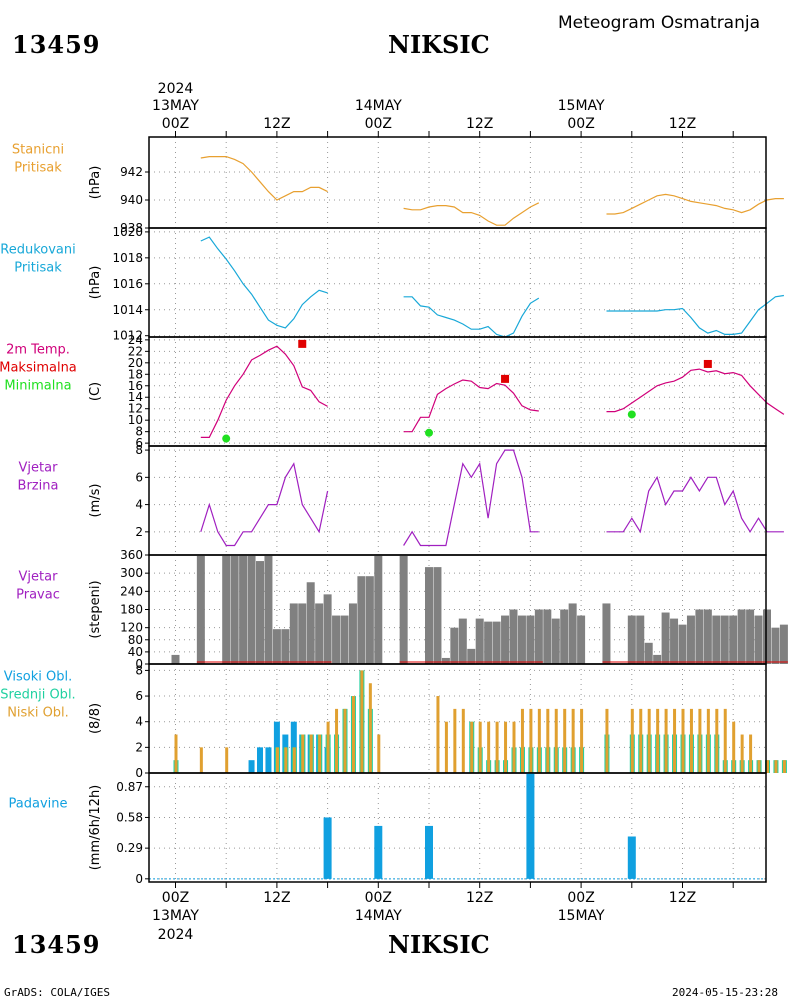  Describe the element at coordinates (56, 944) in the screenshot. I see `station-id-bottom: 13459` at that location.